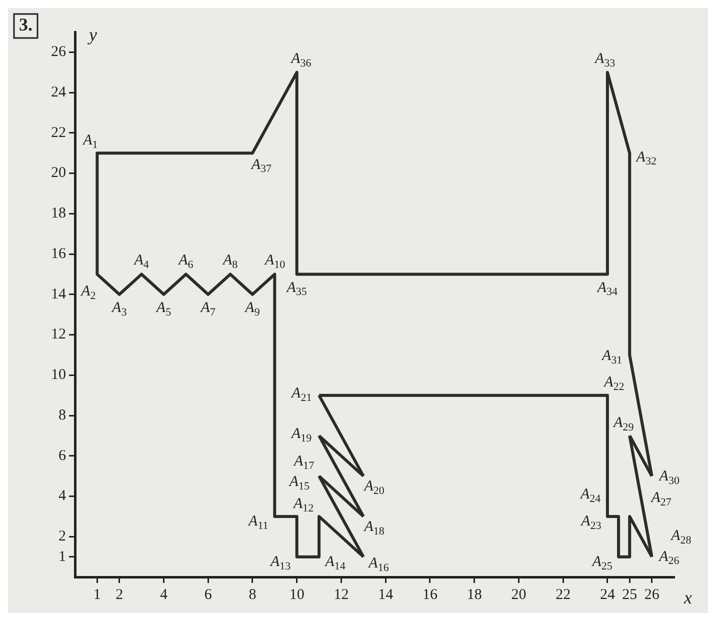 The height and width of the screenshot is (627, 720). What do you see at coordinates (341, 594) in the screenshot?
I see `x-tick-label: 12` at bounding box center [341, 594].